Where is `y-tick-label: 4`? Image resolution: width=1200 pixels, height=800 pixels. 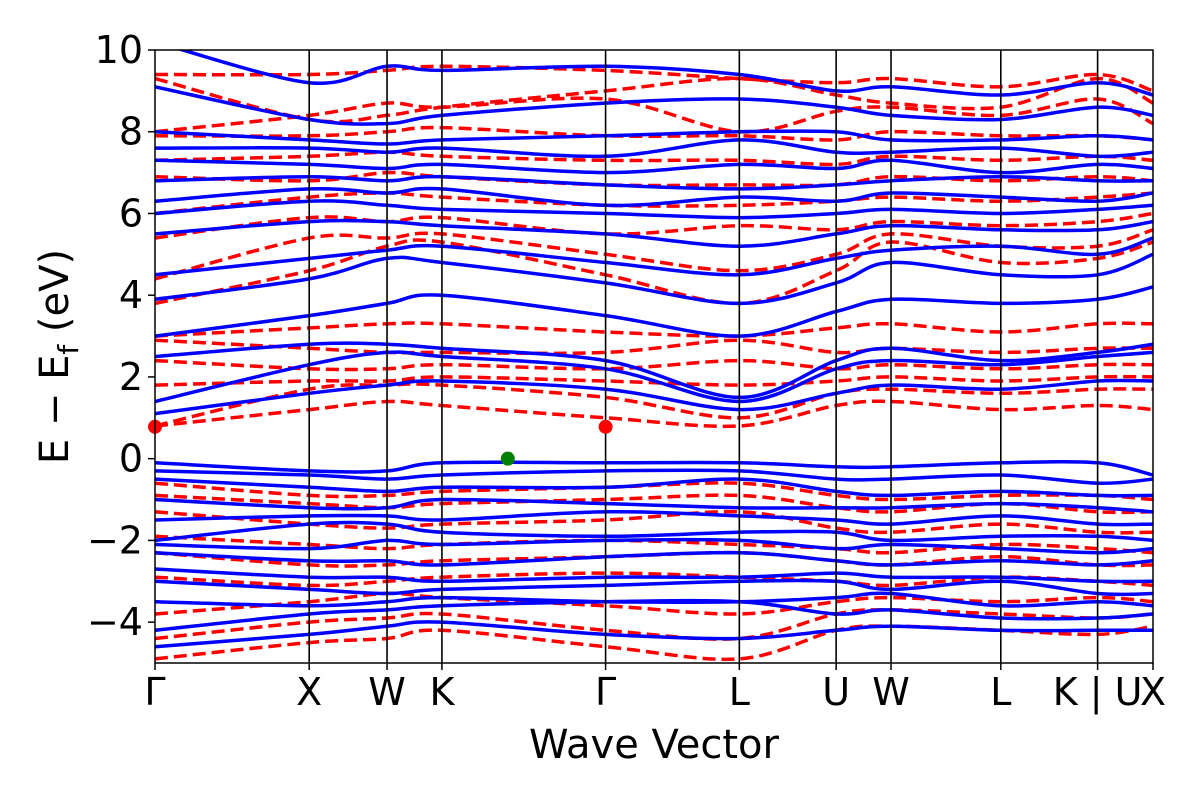
y-tick-label: 4 is located at coordinates (131, 295).